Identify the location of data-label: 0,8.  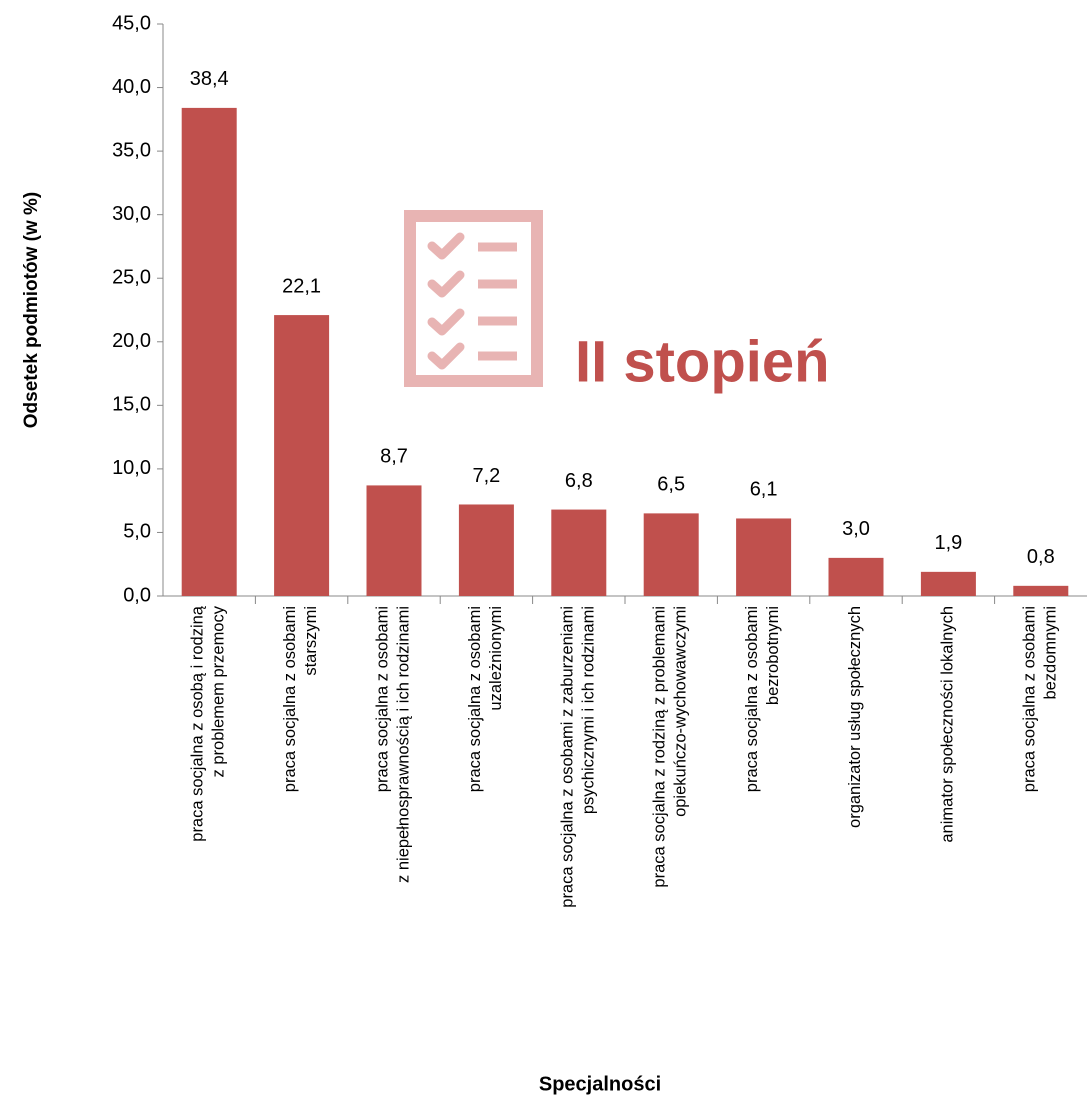
(1041, 557).